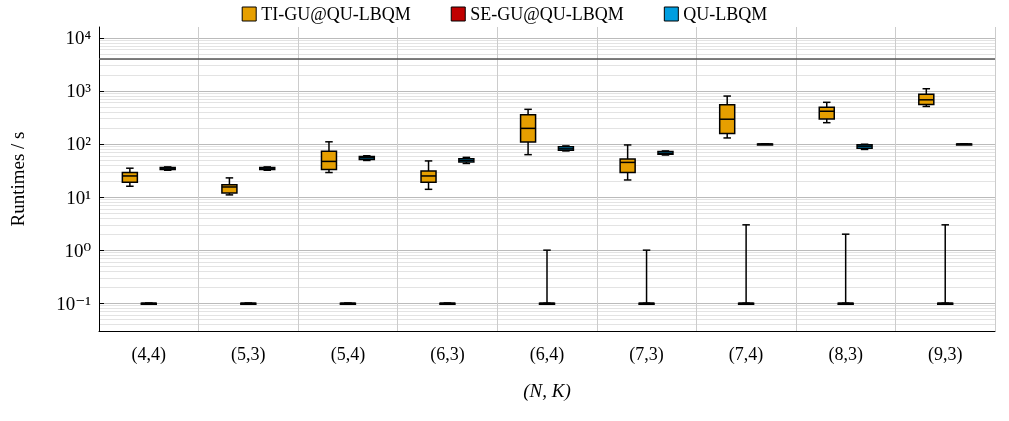  Describe the element at coordinates (336, 14) in the screenshot. I see `legend-label: TI-GU@QU-LBQM` at that location.